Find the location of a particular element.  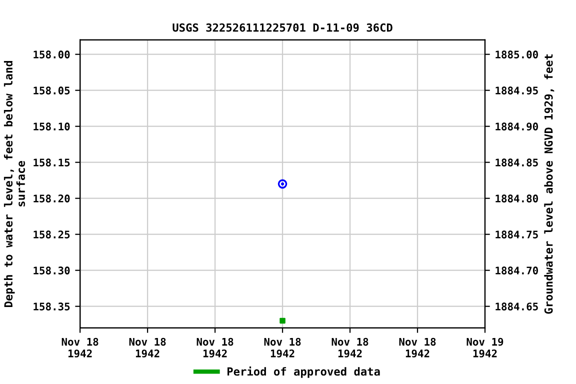

y2-axis-title: Groundwater level above NGVD 1929, feet is located at coordinates (549, 184).